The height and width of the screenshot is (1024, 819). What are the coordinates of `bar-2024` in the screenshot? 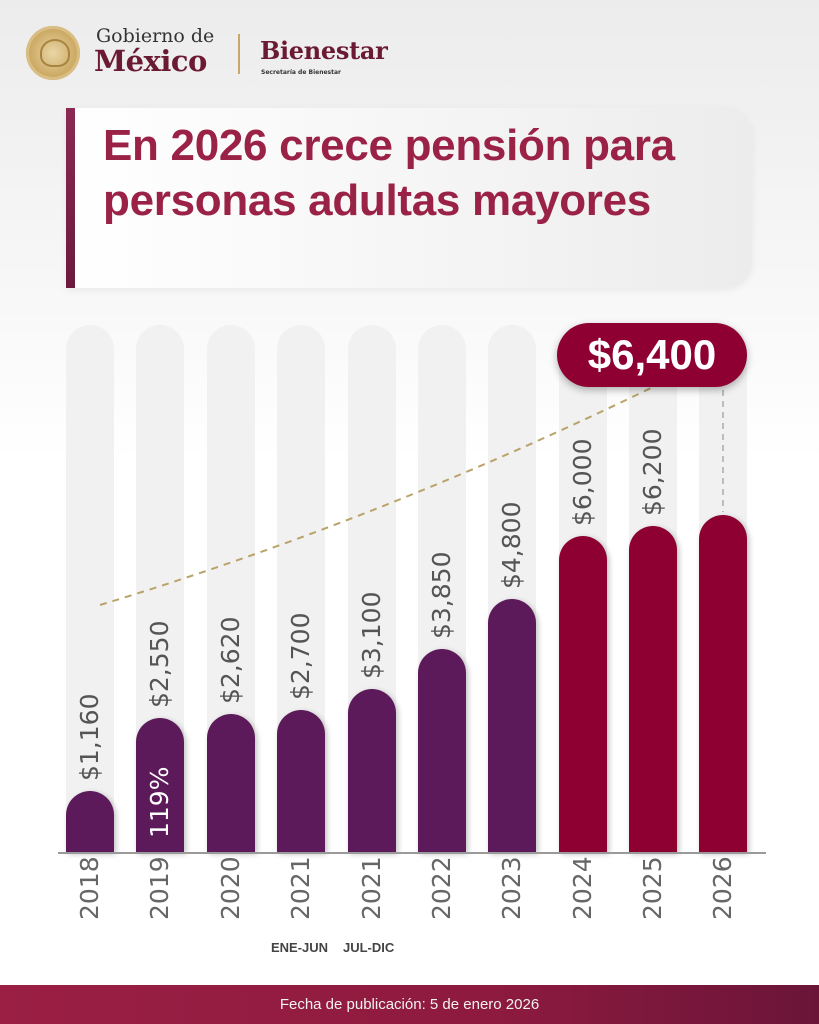 It's located at (583, 694).